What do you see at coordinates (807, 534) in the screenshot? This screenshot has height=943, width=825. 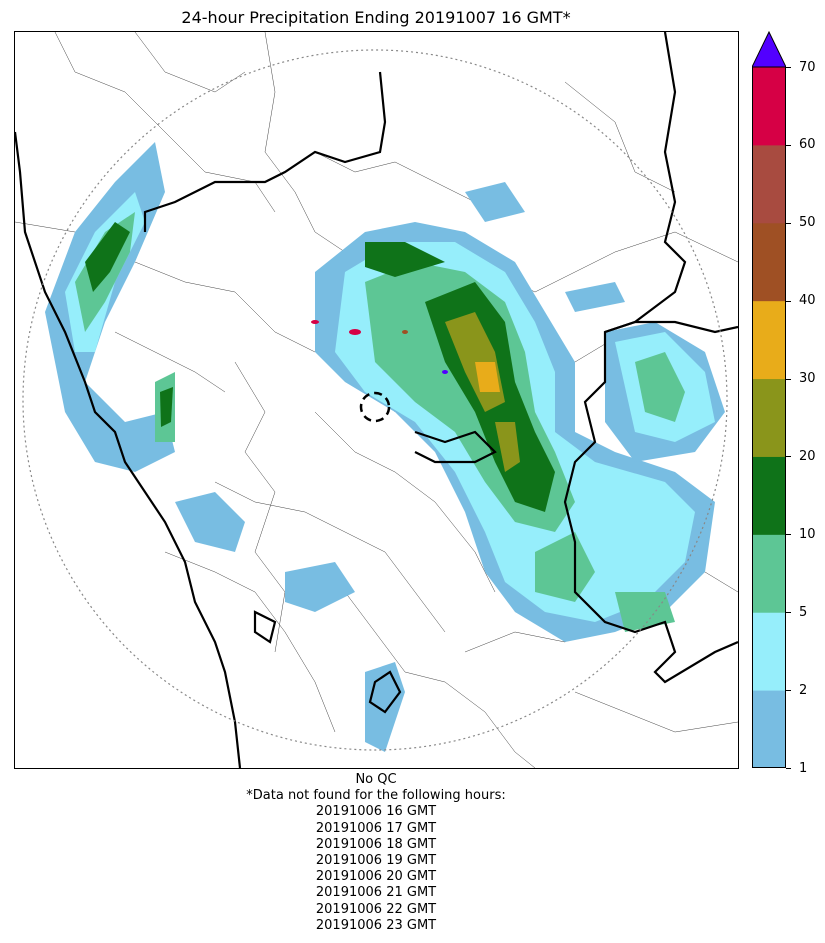 I see `colorbar-tick-label: 10` at bounding box center [807, 534].